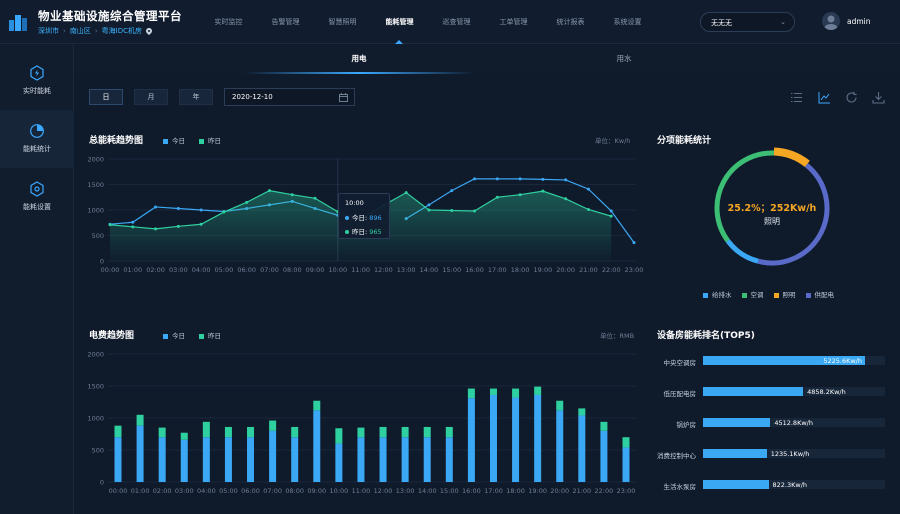 This screenshot has height=514, width=900. Describe the element at coordinates (102, 261) in the screenshot. I see `y-tick-label: 0` at that location.